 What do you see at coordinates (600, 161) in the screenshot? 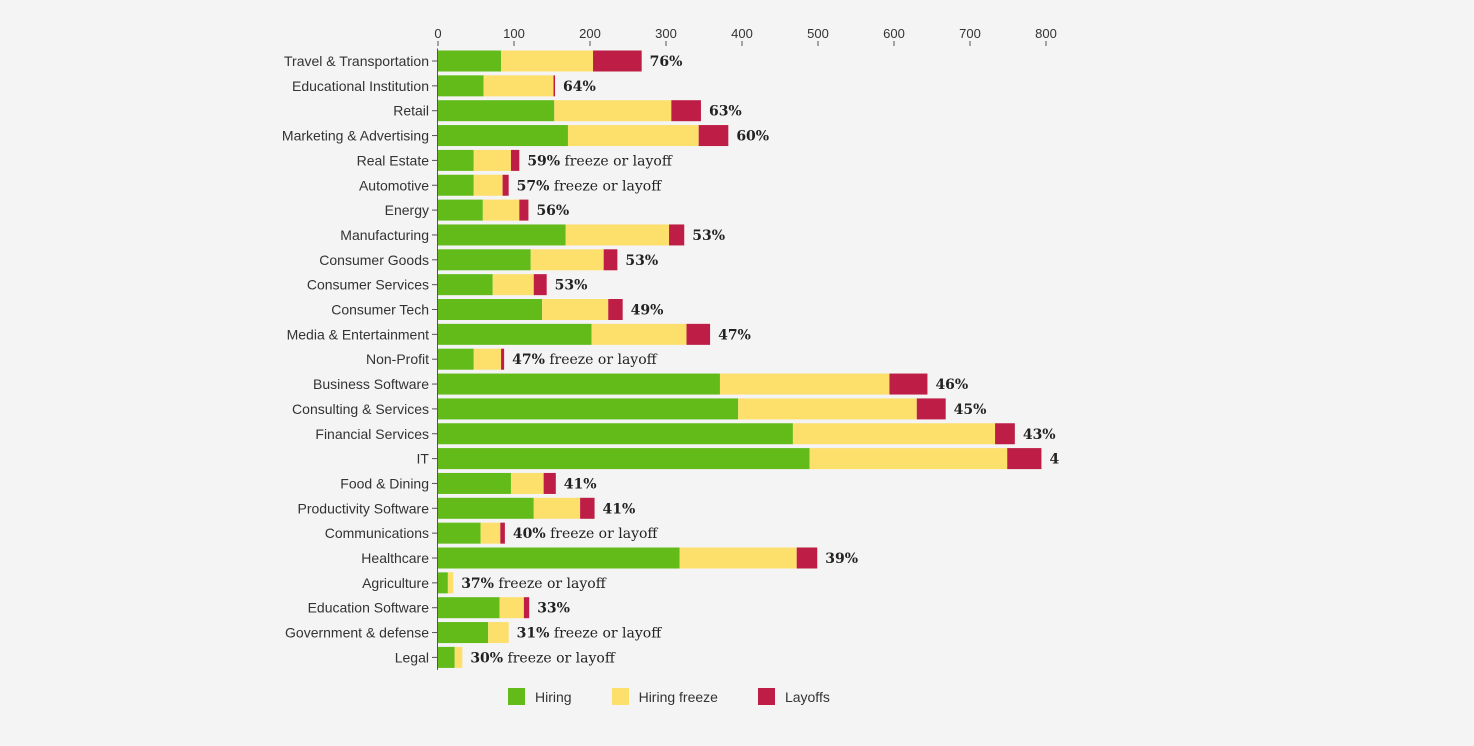
I see `percent-label: 59% freeze or layoff` at bounding box center [600, 161].